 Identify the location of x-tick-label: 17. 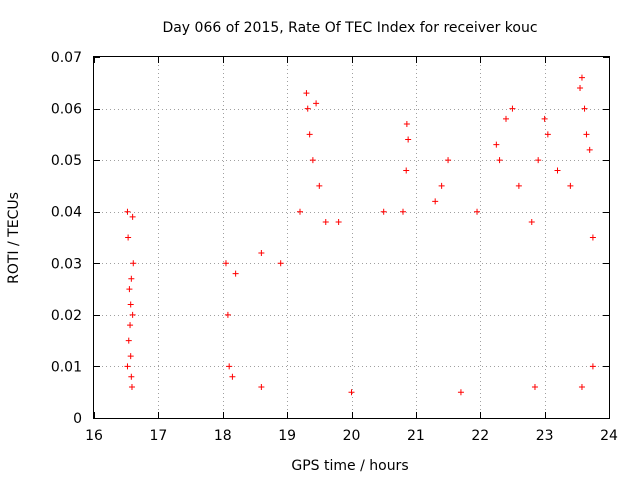
(158, 436).